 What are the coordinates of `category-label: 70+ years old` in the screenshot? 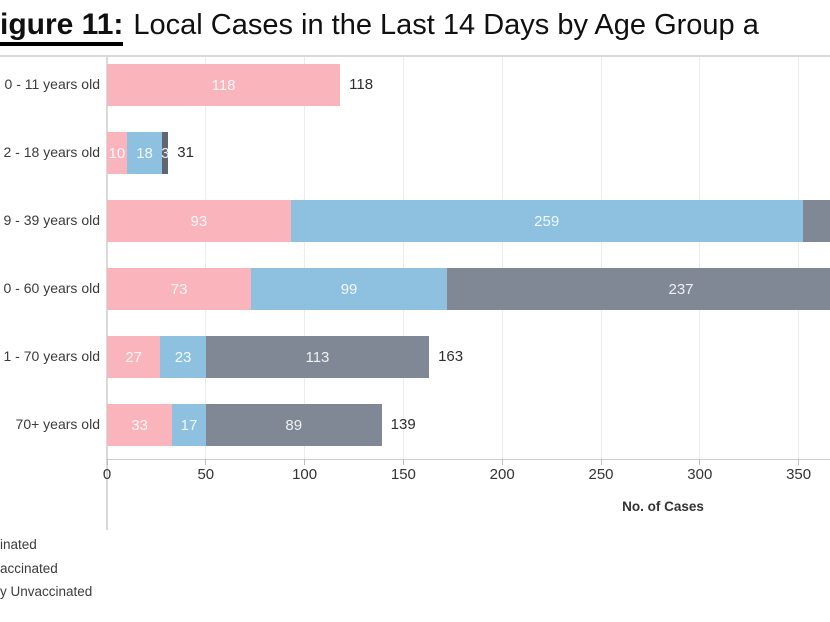 It's located at (57, 424).